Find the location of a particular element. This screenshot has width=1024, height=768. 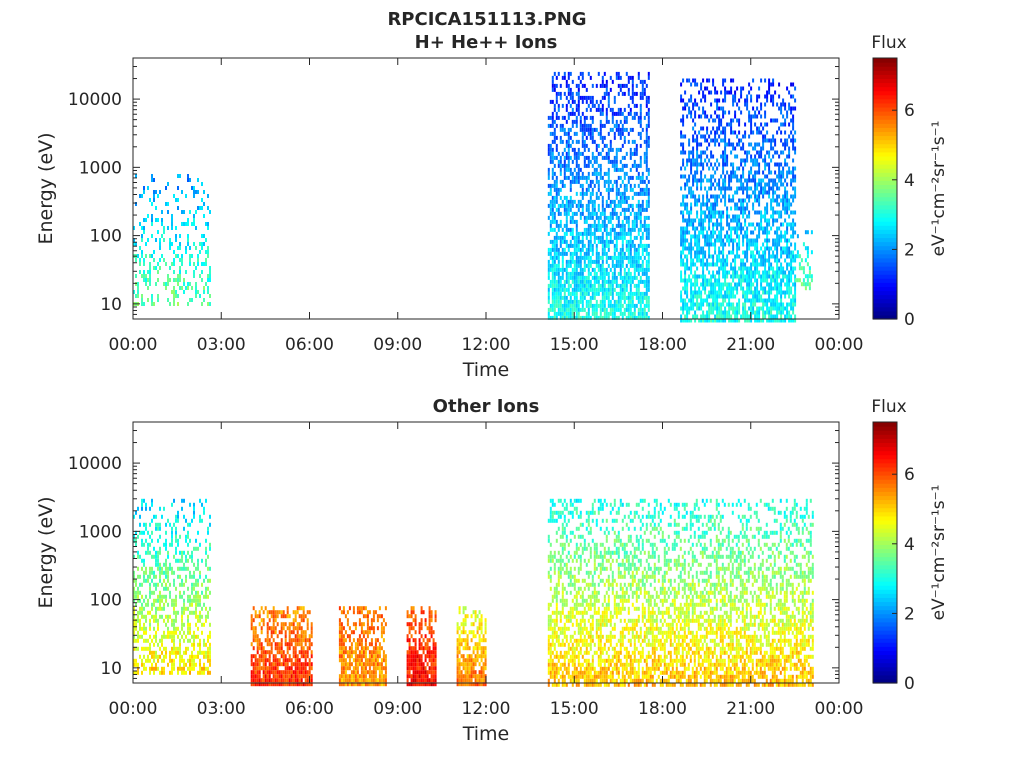

colorbar-title: Flux is located at coordinates (888, 43).